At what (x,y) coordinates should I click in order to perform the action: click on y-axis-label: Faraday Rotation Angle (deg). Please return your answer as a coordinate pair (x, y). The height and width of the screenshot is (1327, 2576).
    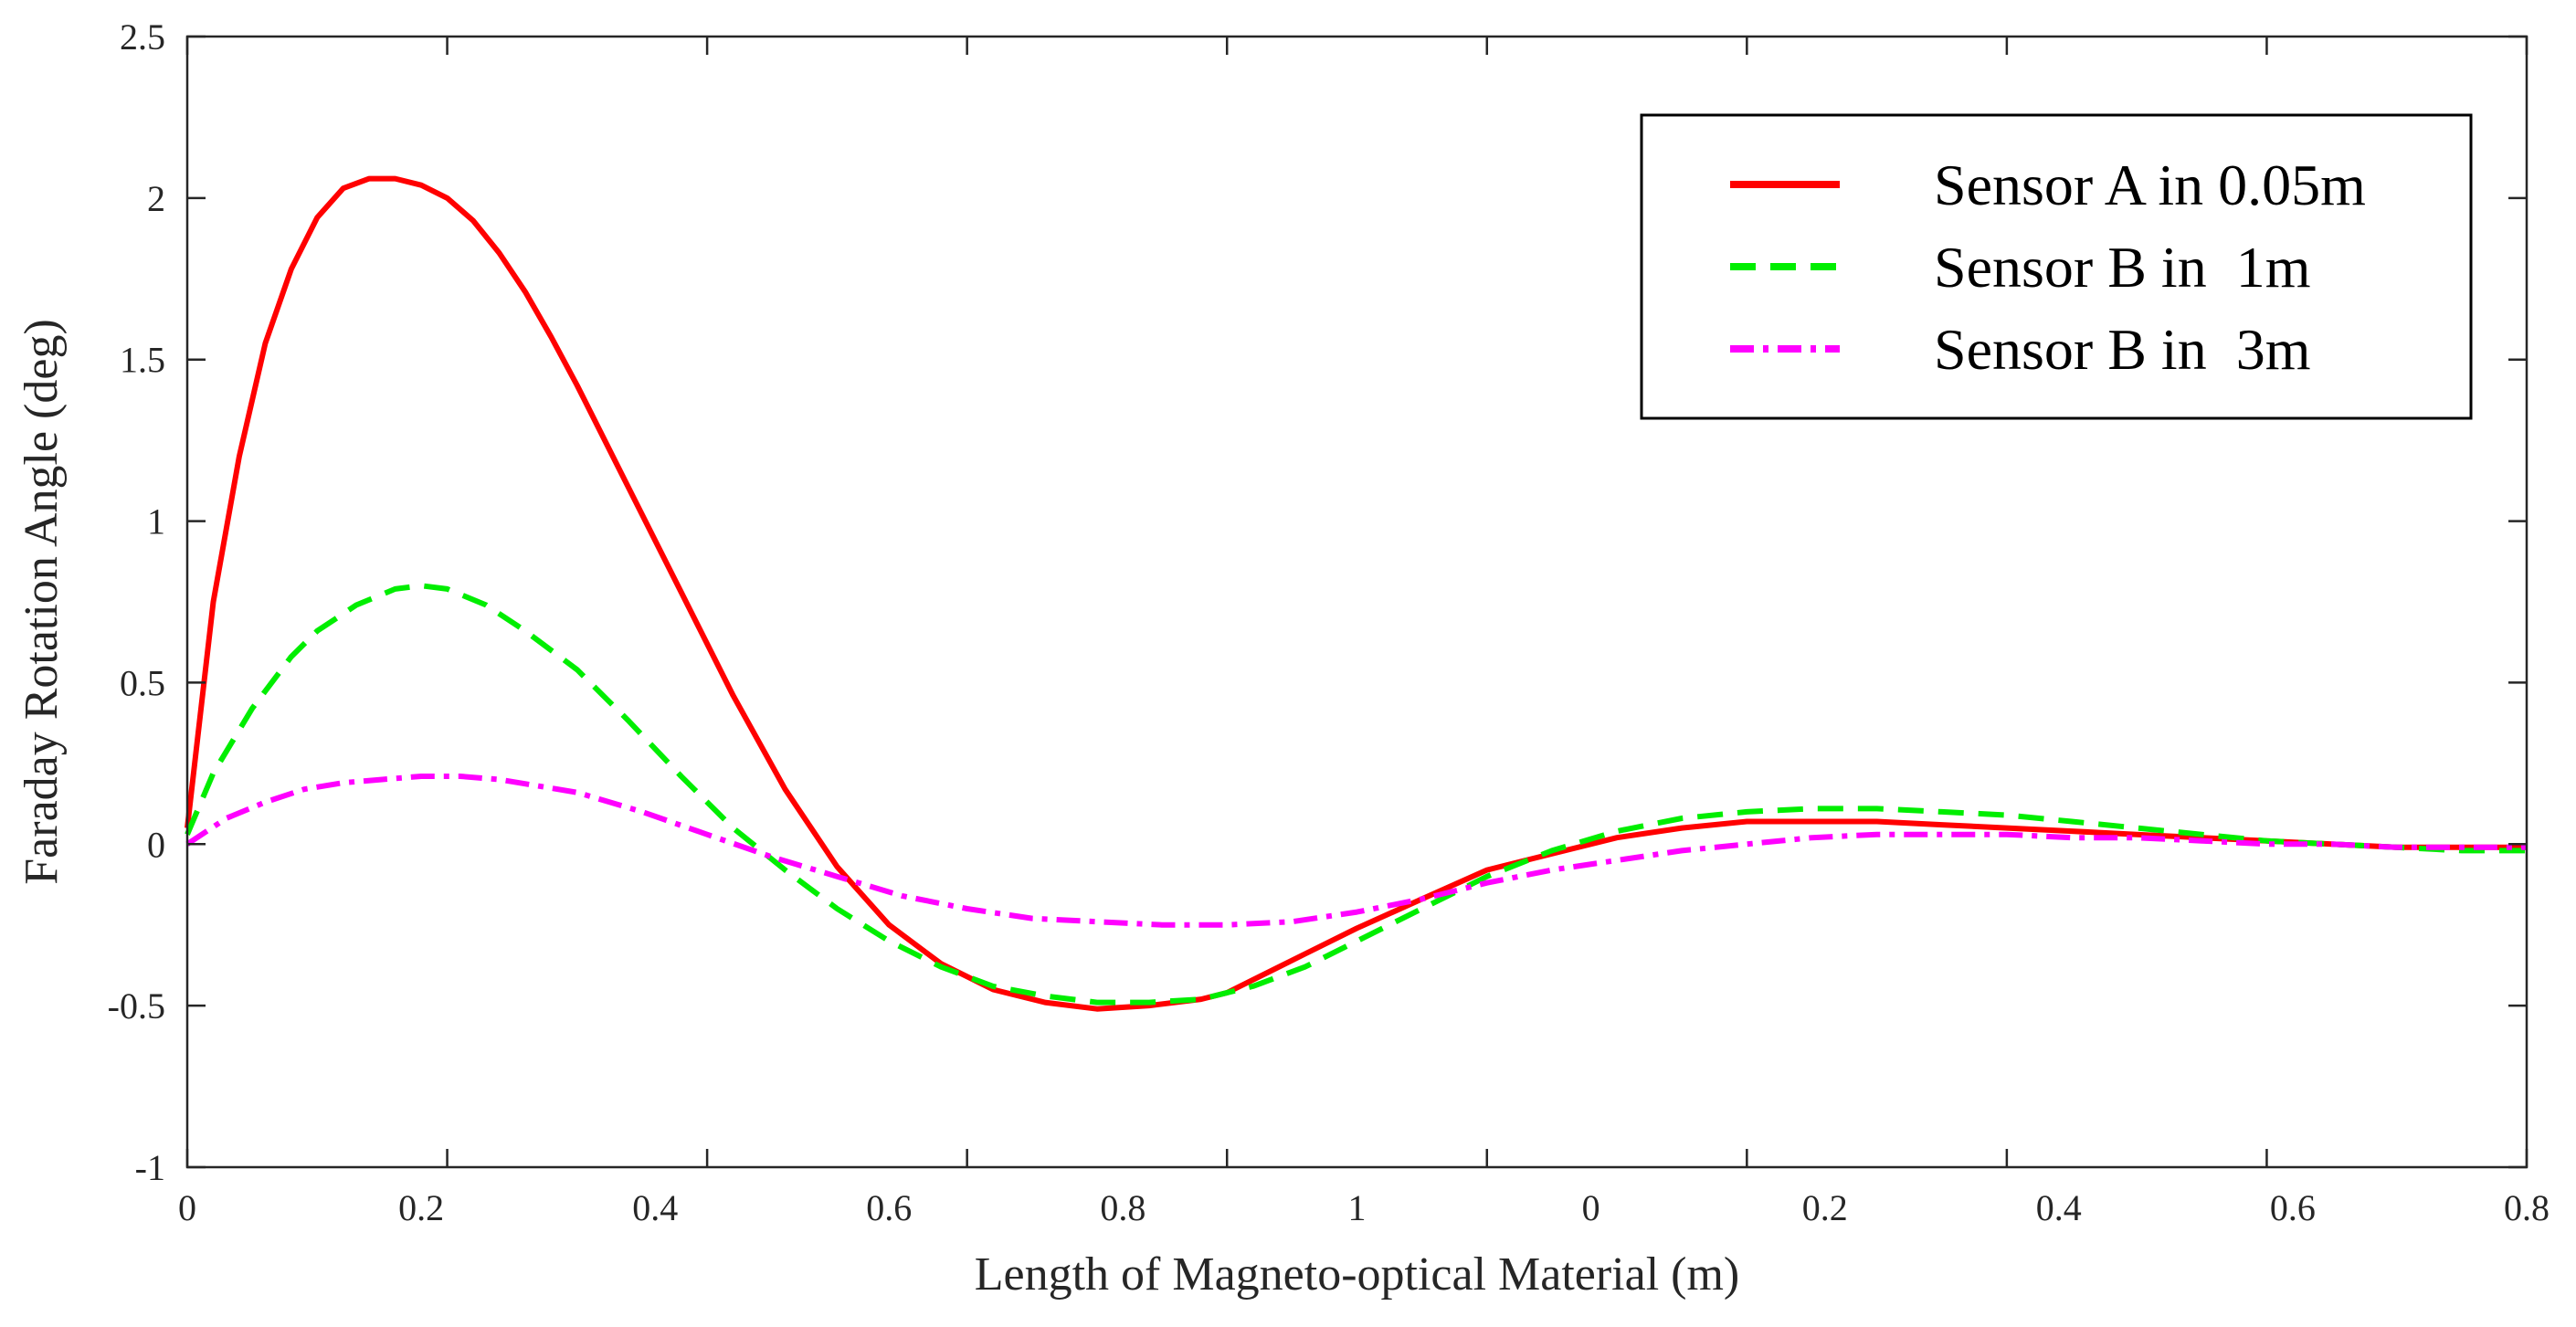
    Looking at the image, I should click on (42, 602).